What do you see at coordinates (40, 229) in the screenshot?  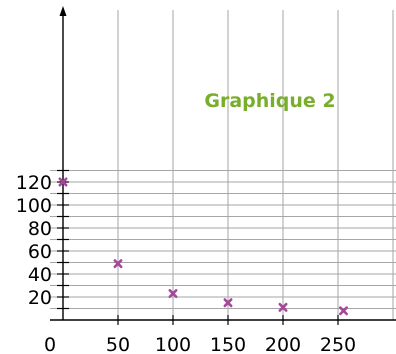 I see `y-tick-label: 80` at bounding box center [40, 229].